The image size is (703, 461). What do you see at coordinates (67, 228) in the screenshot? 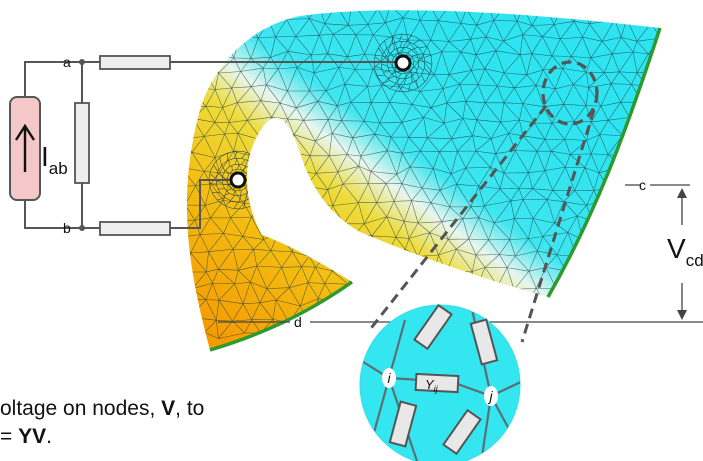
I see `node-b-label: b` at bounding box center [67, 228].